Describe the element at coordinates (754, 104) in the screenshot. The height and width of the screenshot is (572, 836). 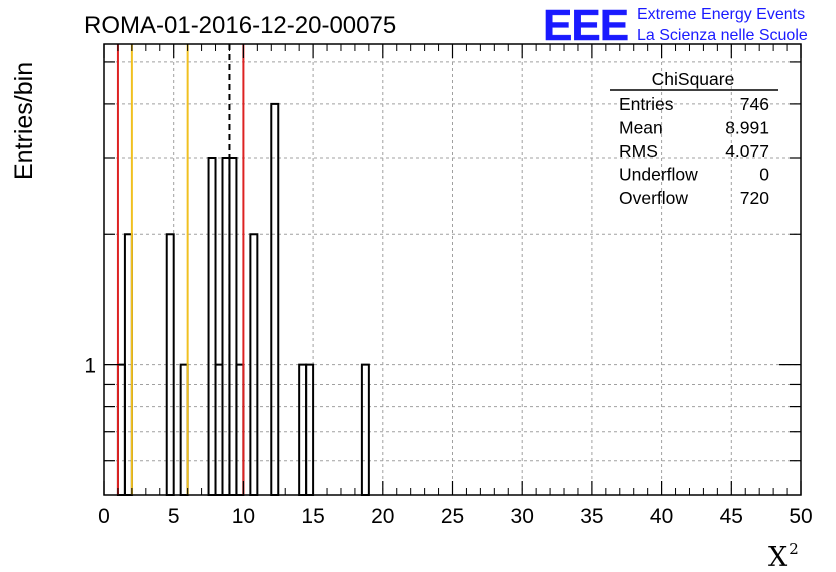
I see `stats-value: 746` at that location.